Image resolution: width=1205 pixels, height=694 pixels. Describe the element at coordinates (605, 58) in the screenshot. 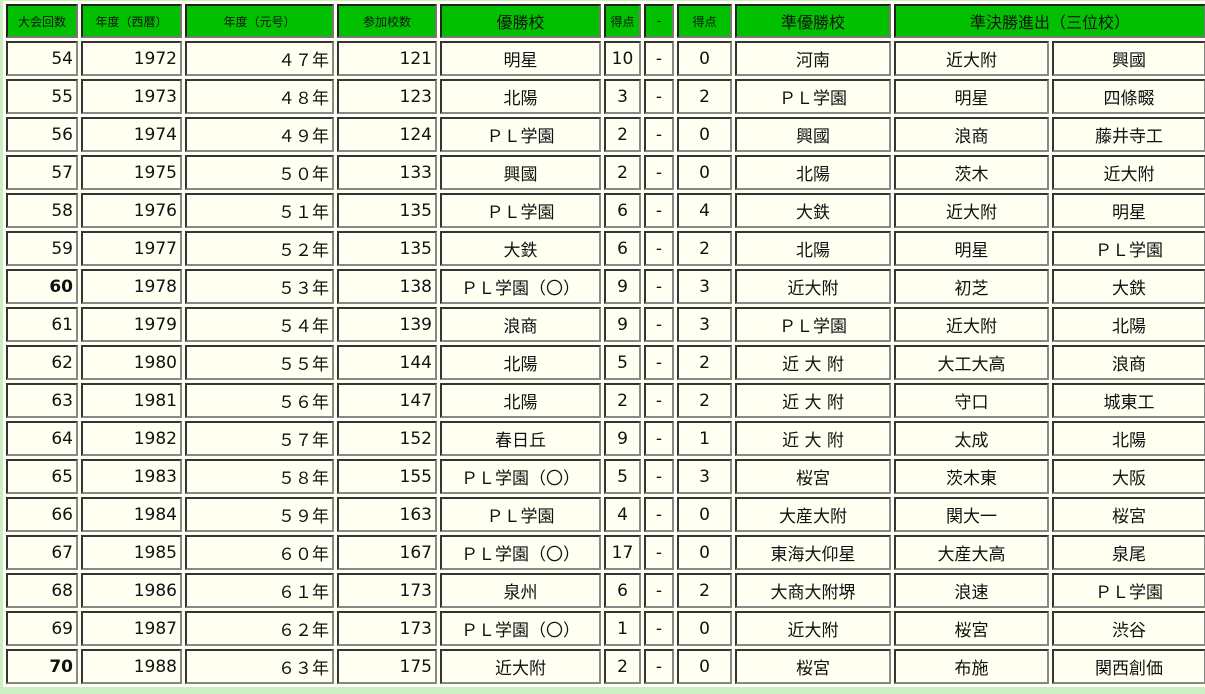

I see `table-row: 54 1972 ４７年 121 明星 10-0 河南 近大附 興國` at that location.